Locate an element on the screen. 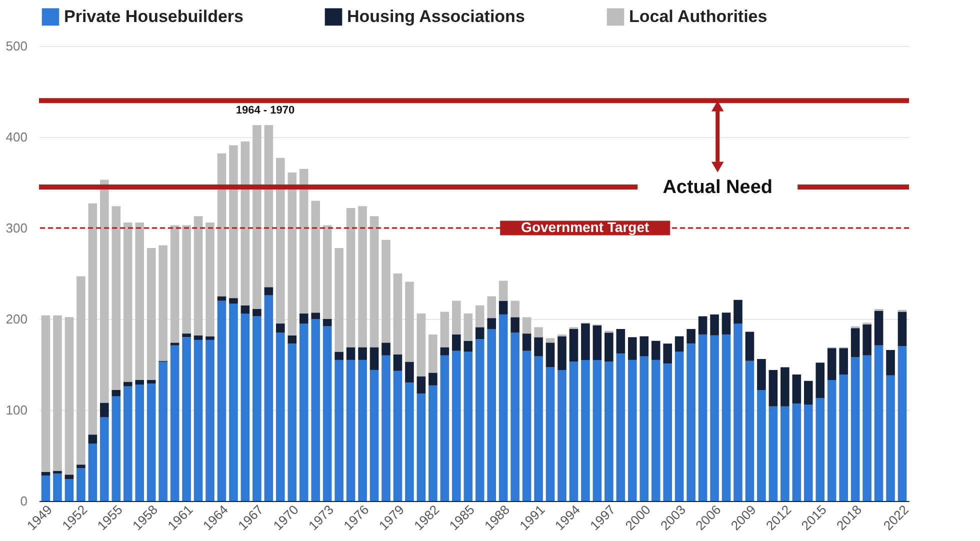 The width and height of the screenshot is (980, 541). annotation: 1964 - 1970 is located at coordinates (265, 110).